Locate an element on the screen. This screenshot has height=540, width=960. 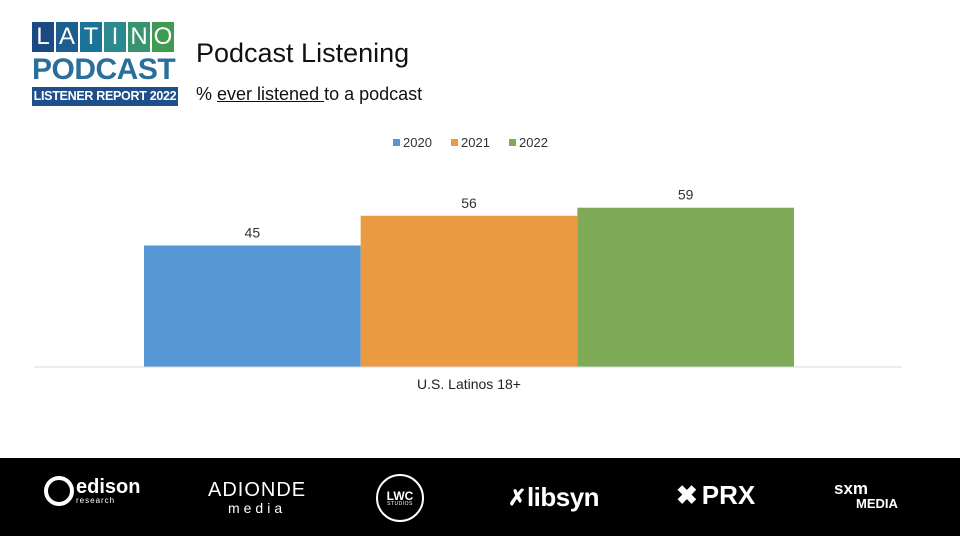
logo-letter: I is located at coordinates (115, 37).